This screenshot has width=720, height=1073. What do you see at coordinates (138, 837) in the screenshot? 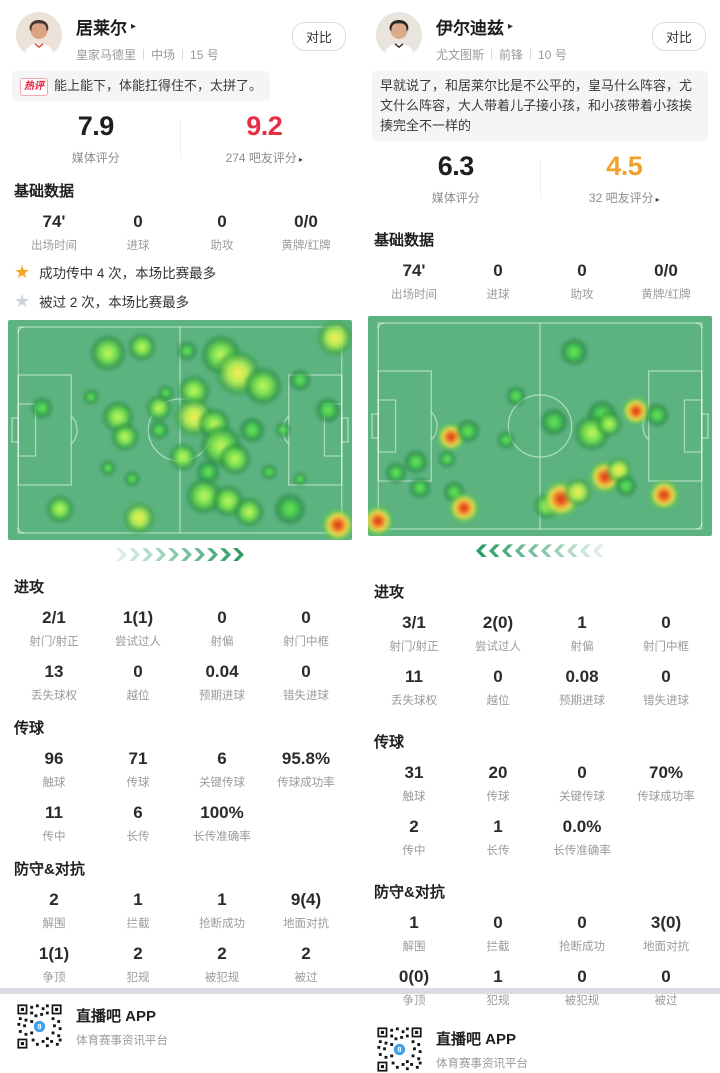
I see `stat-label: 长传` at bounding box center [138, 837].